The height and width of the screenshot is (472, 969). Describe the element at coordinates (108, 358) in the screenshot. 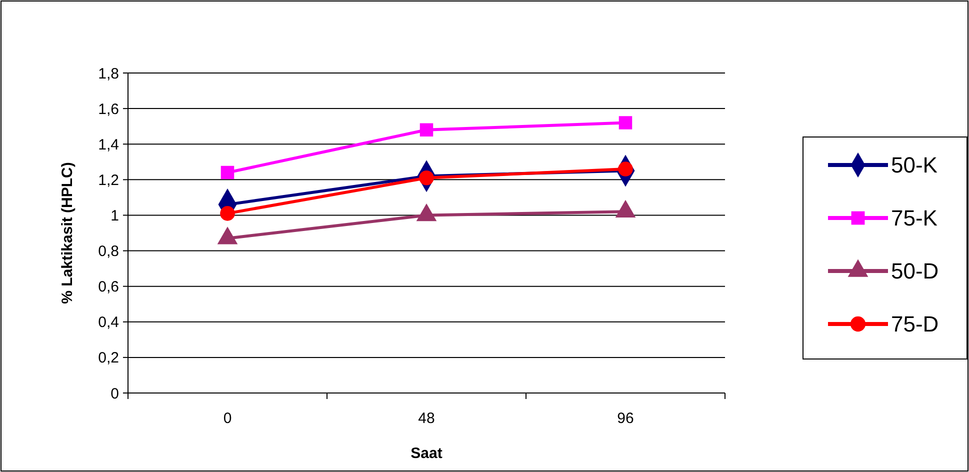

I see `y-tick-label: 0,2` at that location.